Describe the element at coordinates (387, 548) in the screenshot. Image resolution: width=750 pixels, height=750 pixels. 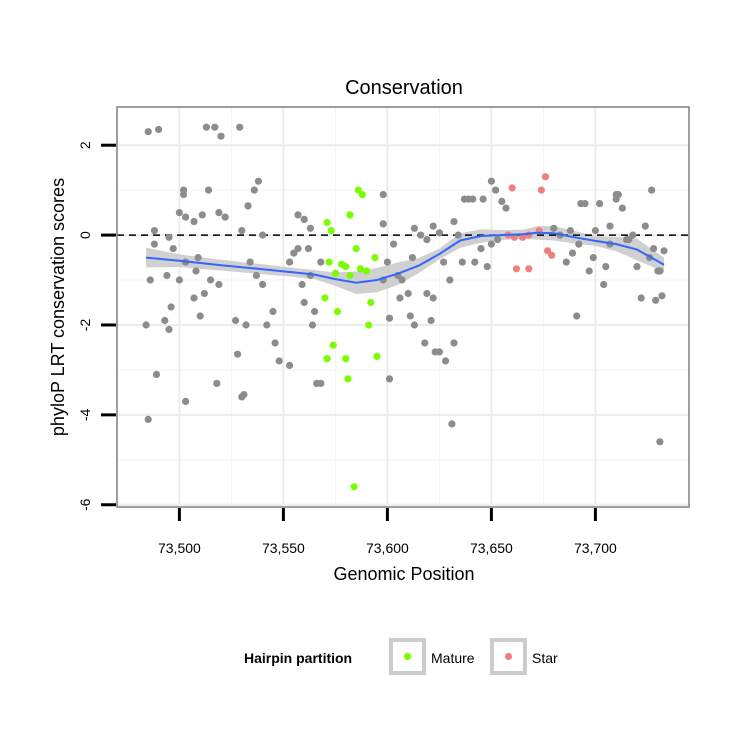
I see `x-tick-label: 73,600` at that location.